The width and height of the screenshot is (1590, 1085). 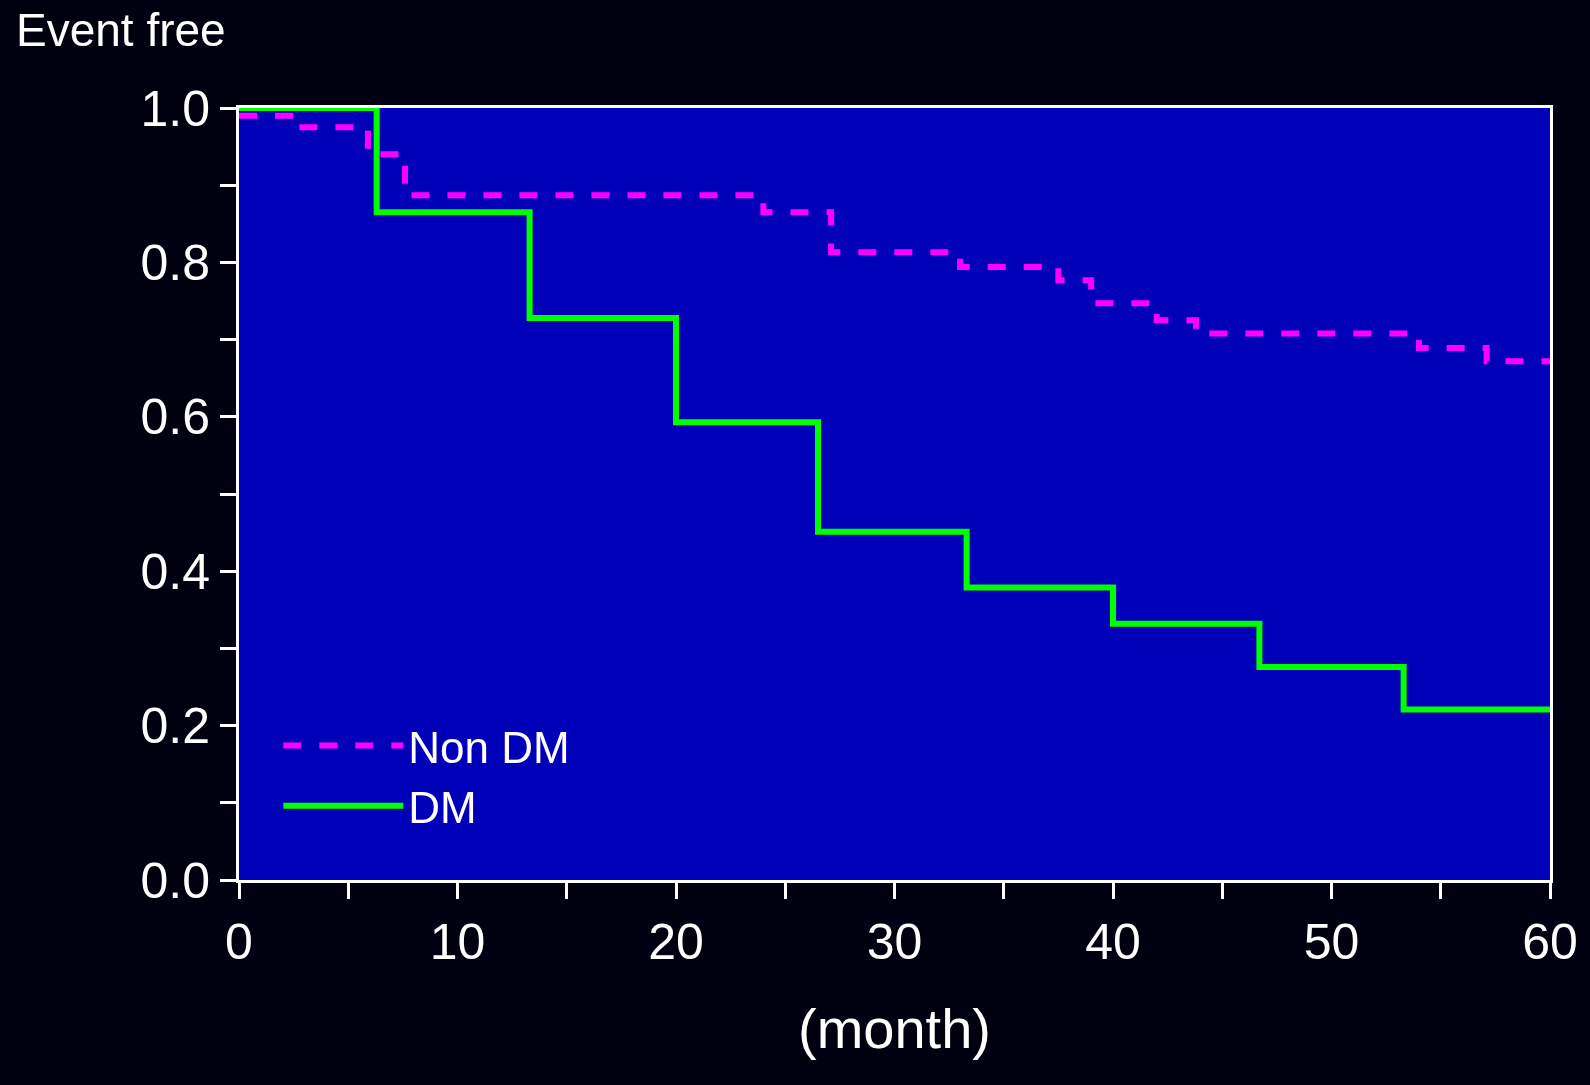 What do you see at coordinates (175, 726) in the screenshot?
I see `y-tick-label: 0.2` at bounding box center [175, 726].